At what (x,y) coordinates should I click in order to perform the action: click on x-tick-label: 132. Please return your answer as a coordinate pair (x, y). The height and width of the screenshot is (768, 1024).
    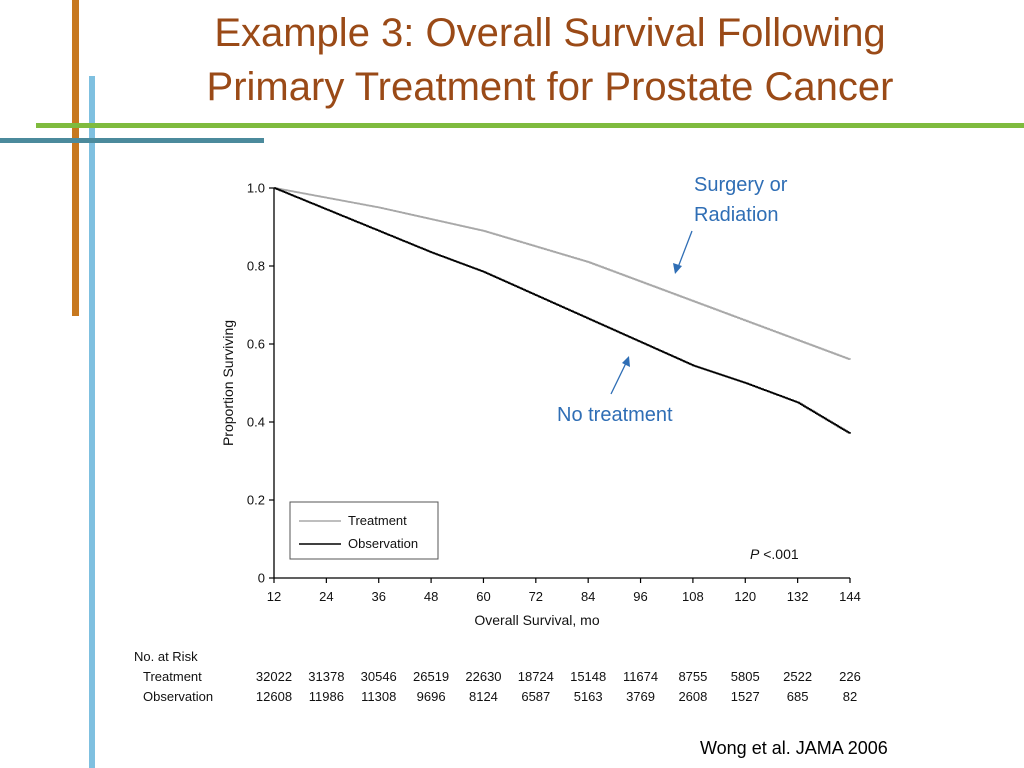
    Looking at the image, I should click on (798, 596).